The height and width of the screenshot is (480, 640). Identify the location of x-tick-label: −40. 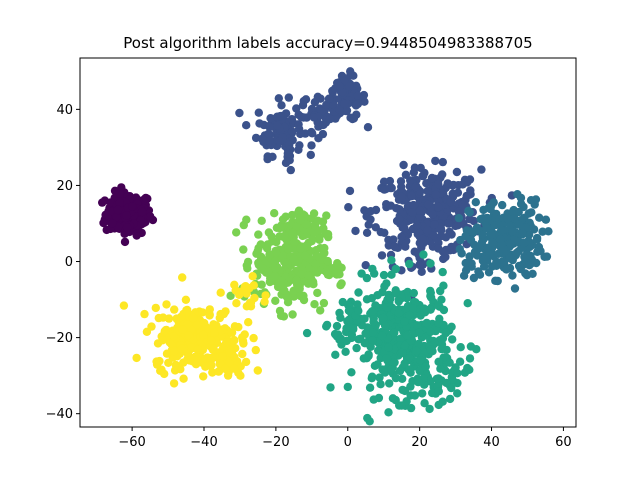
(203, 442).